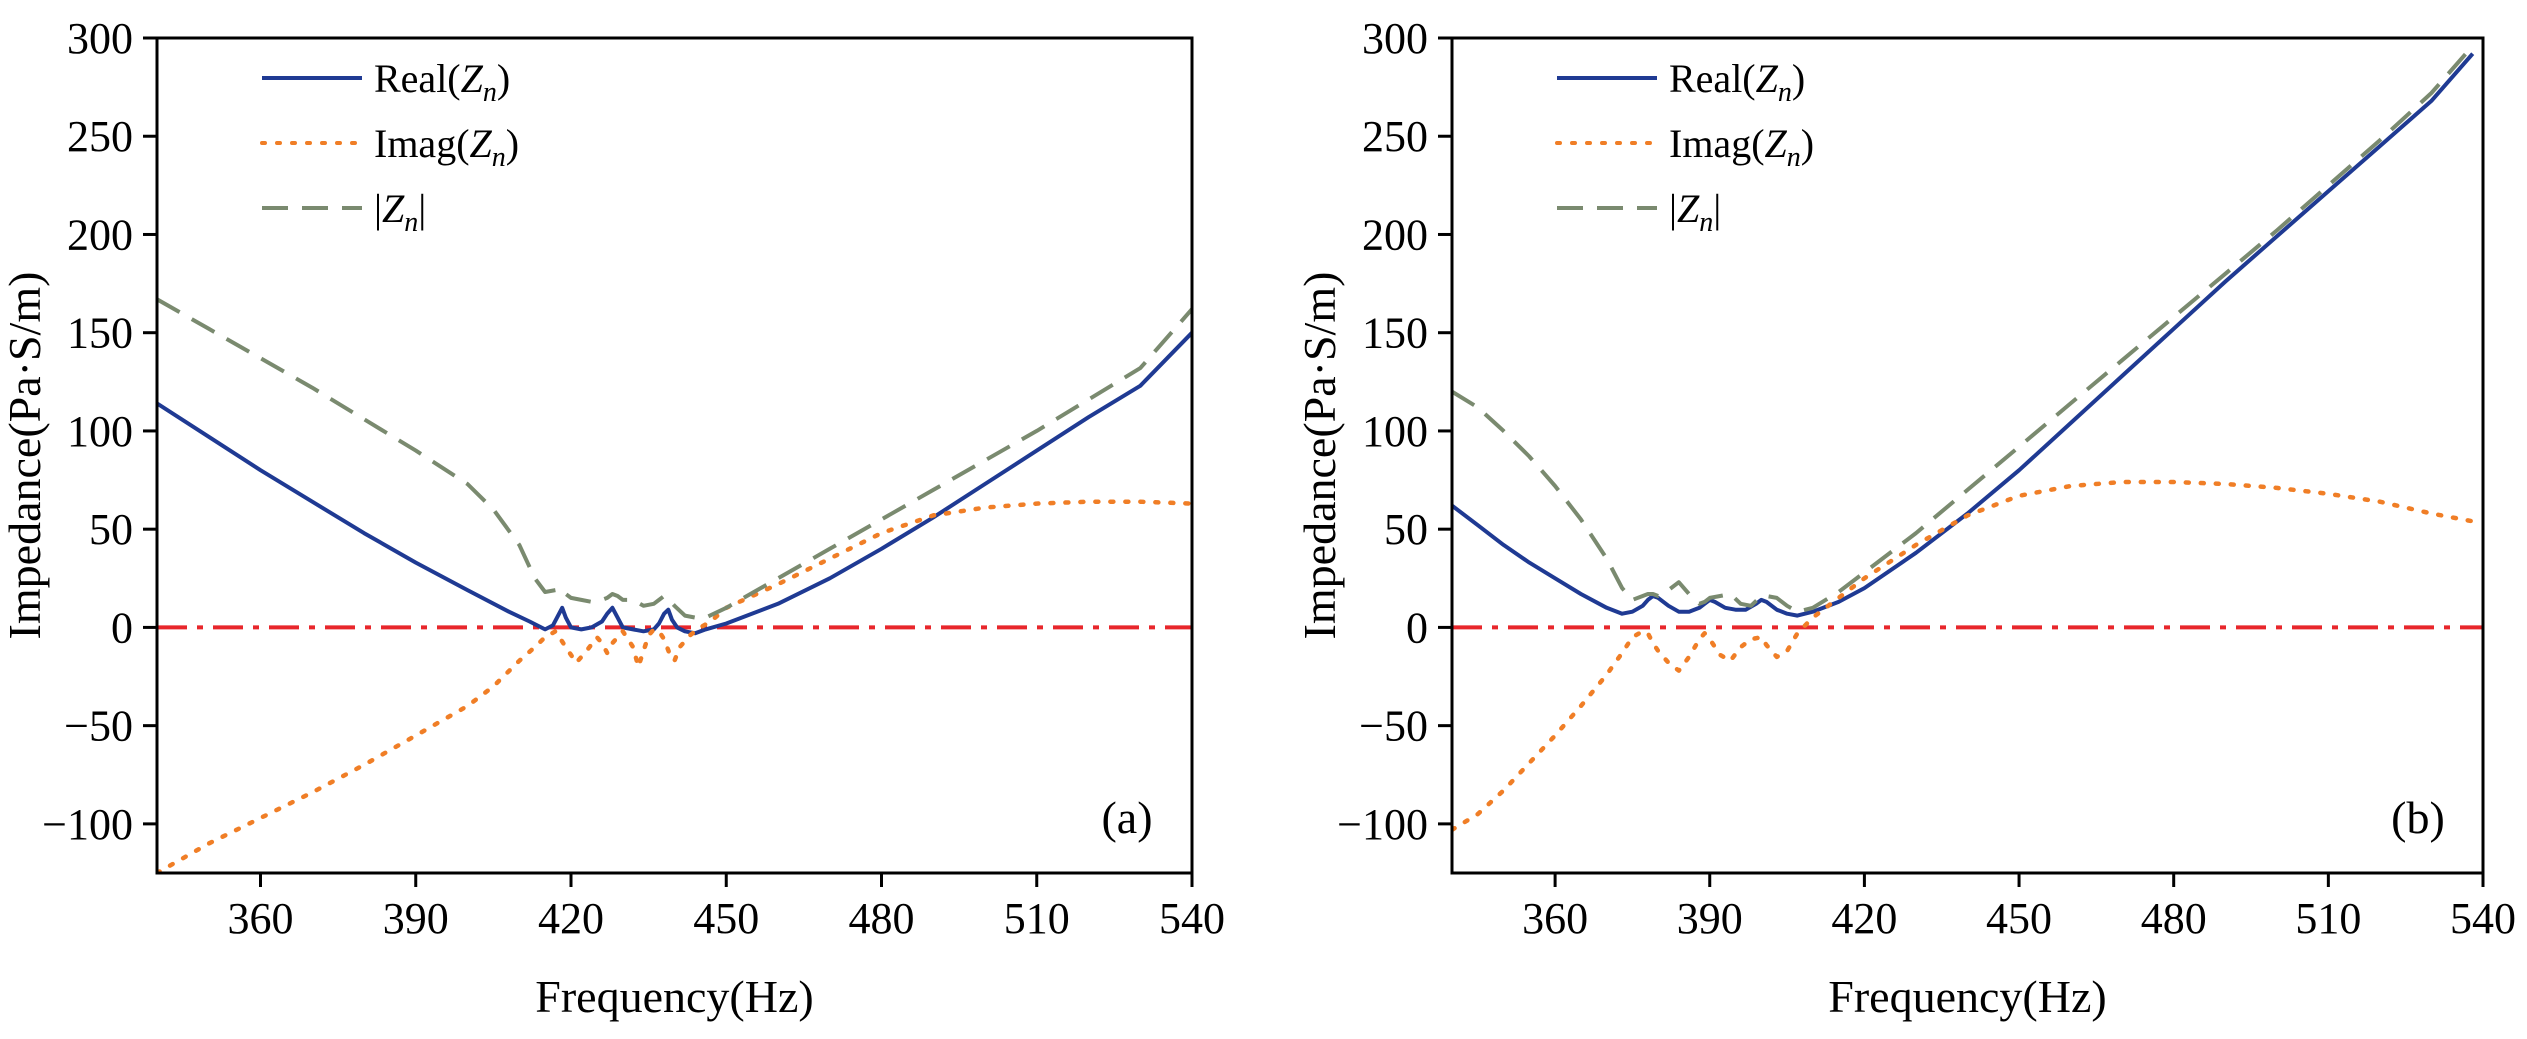 This screenshot has width=2527, height=1039. Describe the element at coordinates (674, 483) in the screenshot. I see `series-line-real` at that location.